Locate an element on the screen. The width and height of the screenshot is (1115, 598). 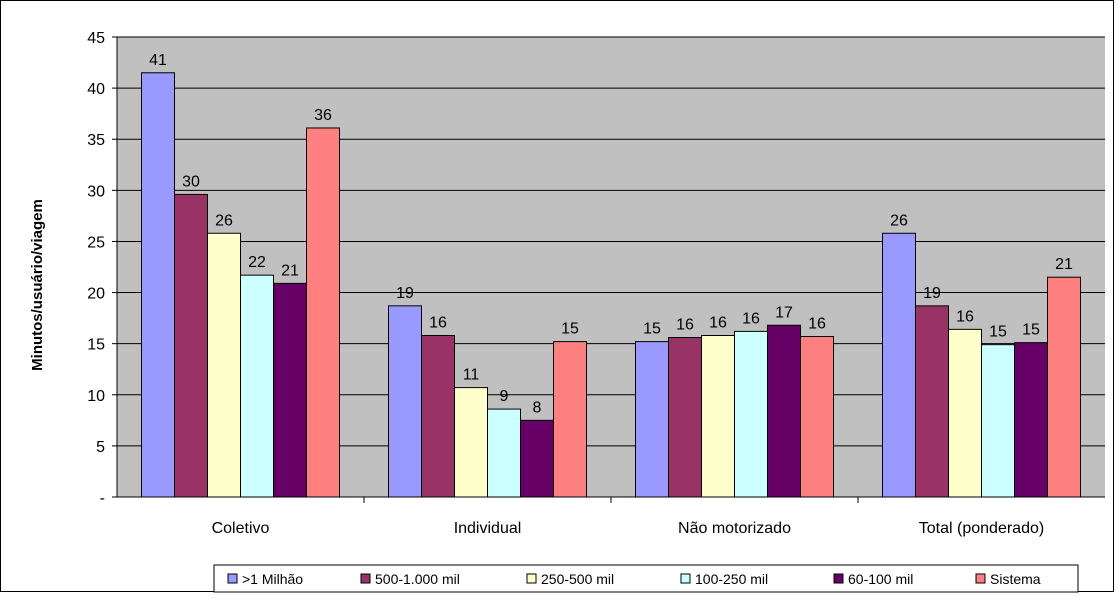
y-tick-label: - is located at coordinates (102, 498).